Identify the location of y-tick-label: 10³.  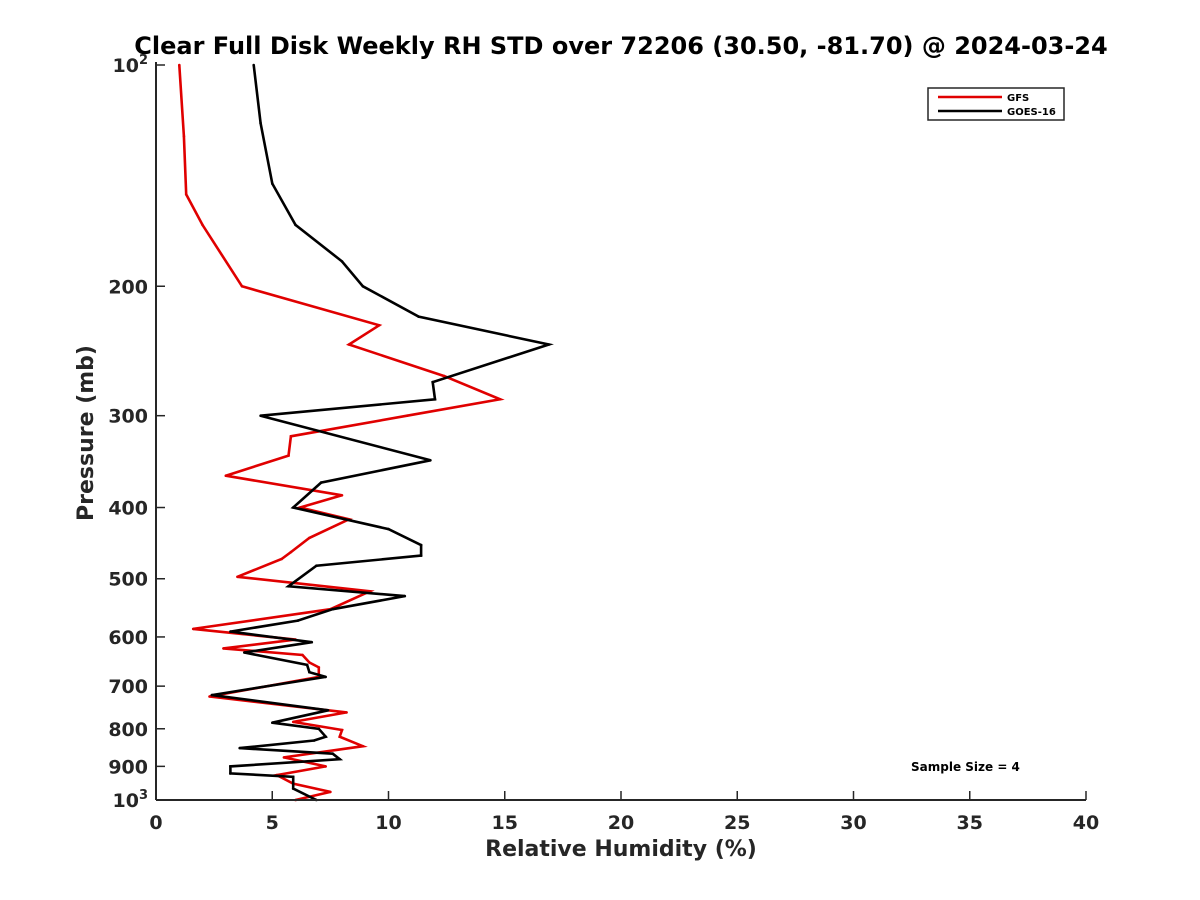
(131, 800).